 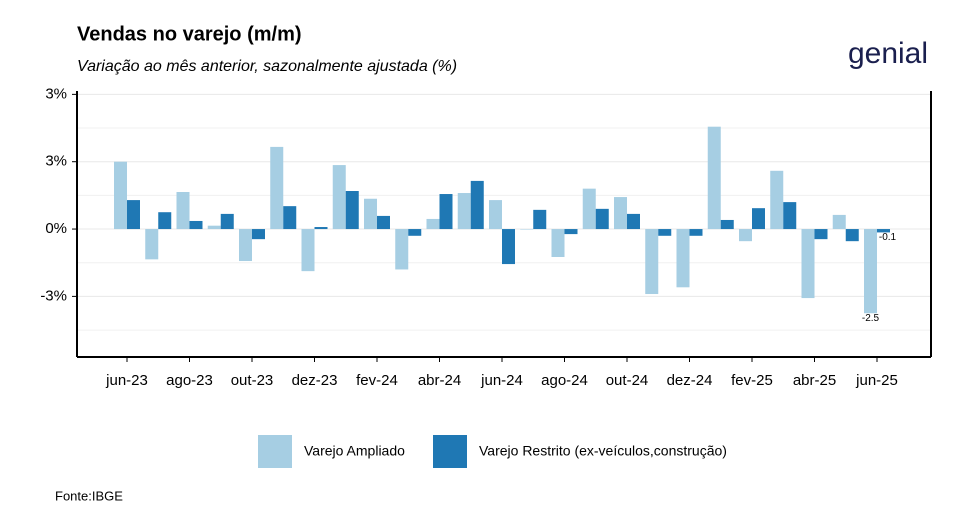 What do you see at coordinates (603, 451) in the screenshot?
I see `legend-label: Varejo Restrito (ex-veículos,construção)` at bounding box center [603, 451].